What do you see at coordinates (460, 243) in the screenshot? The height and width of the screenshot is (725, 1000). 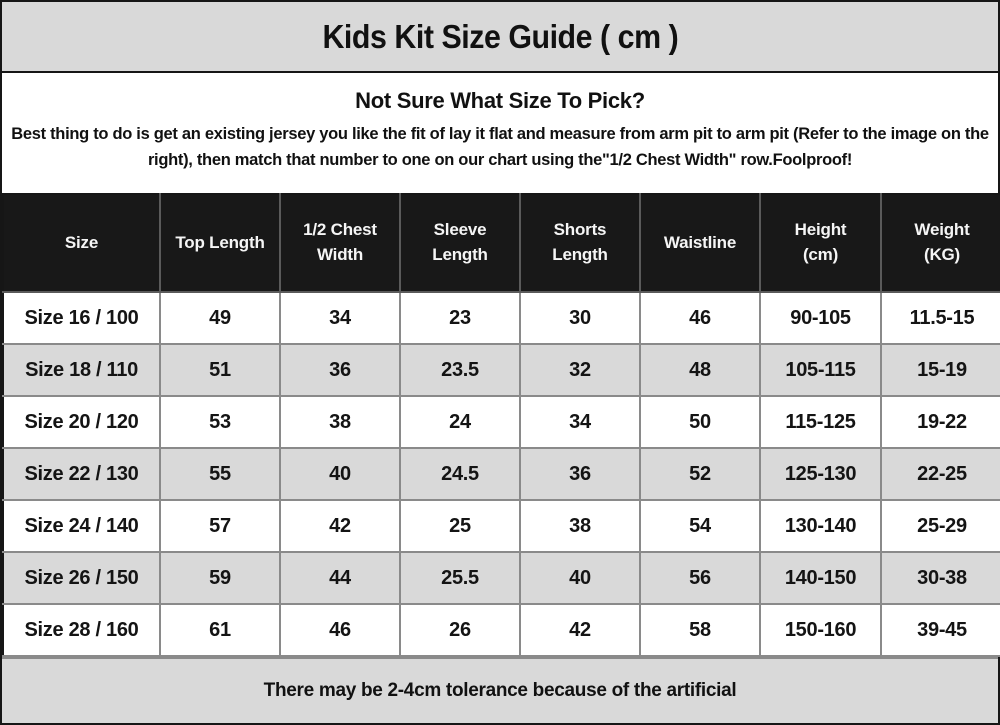 I see `column-header: Sleeve Length` at bounding box center [460, 243].